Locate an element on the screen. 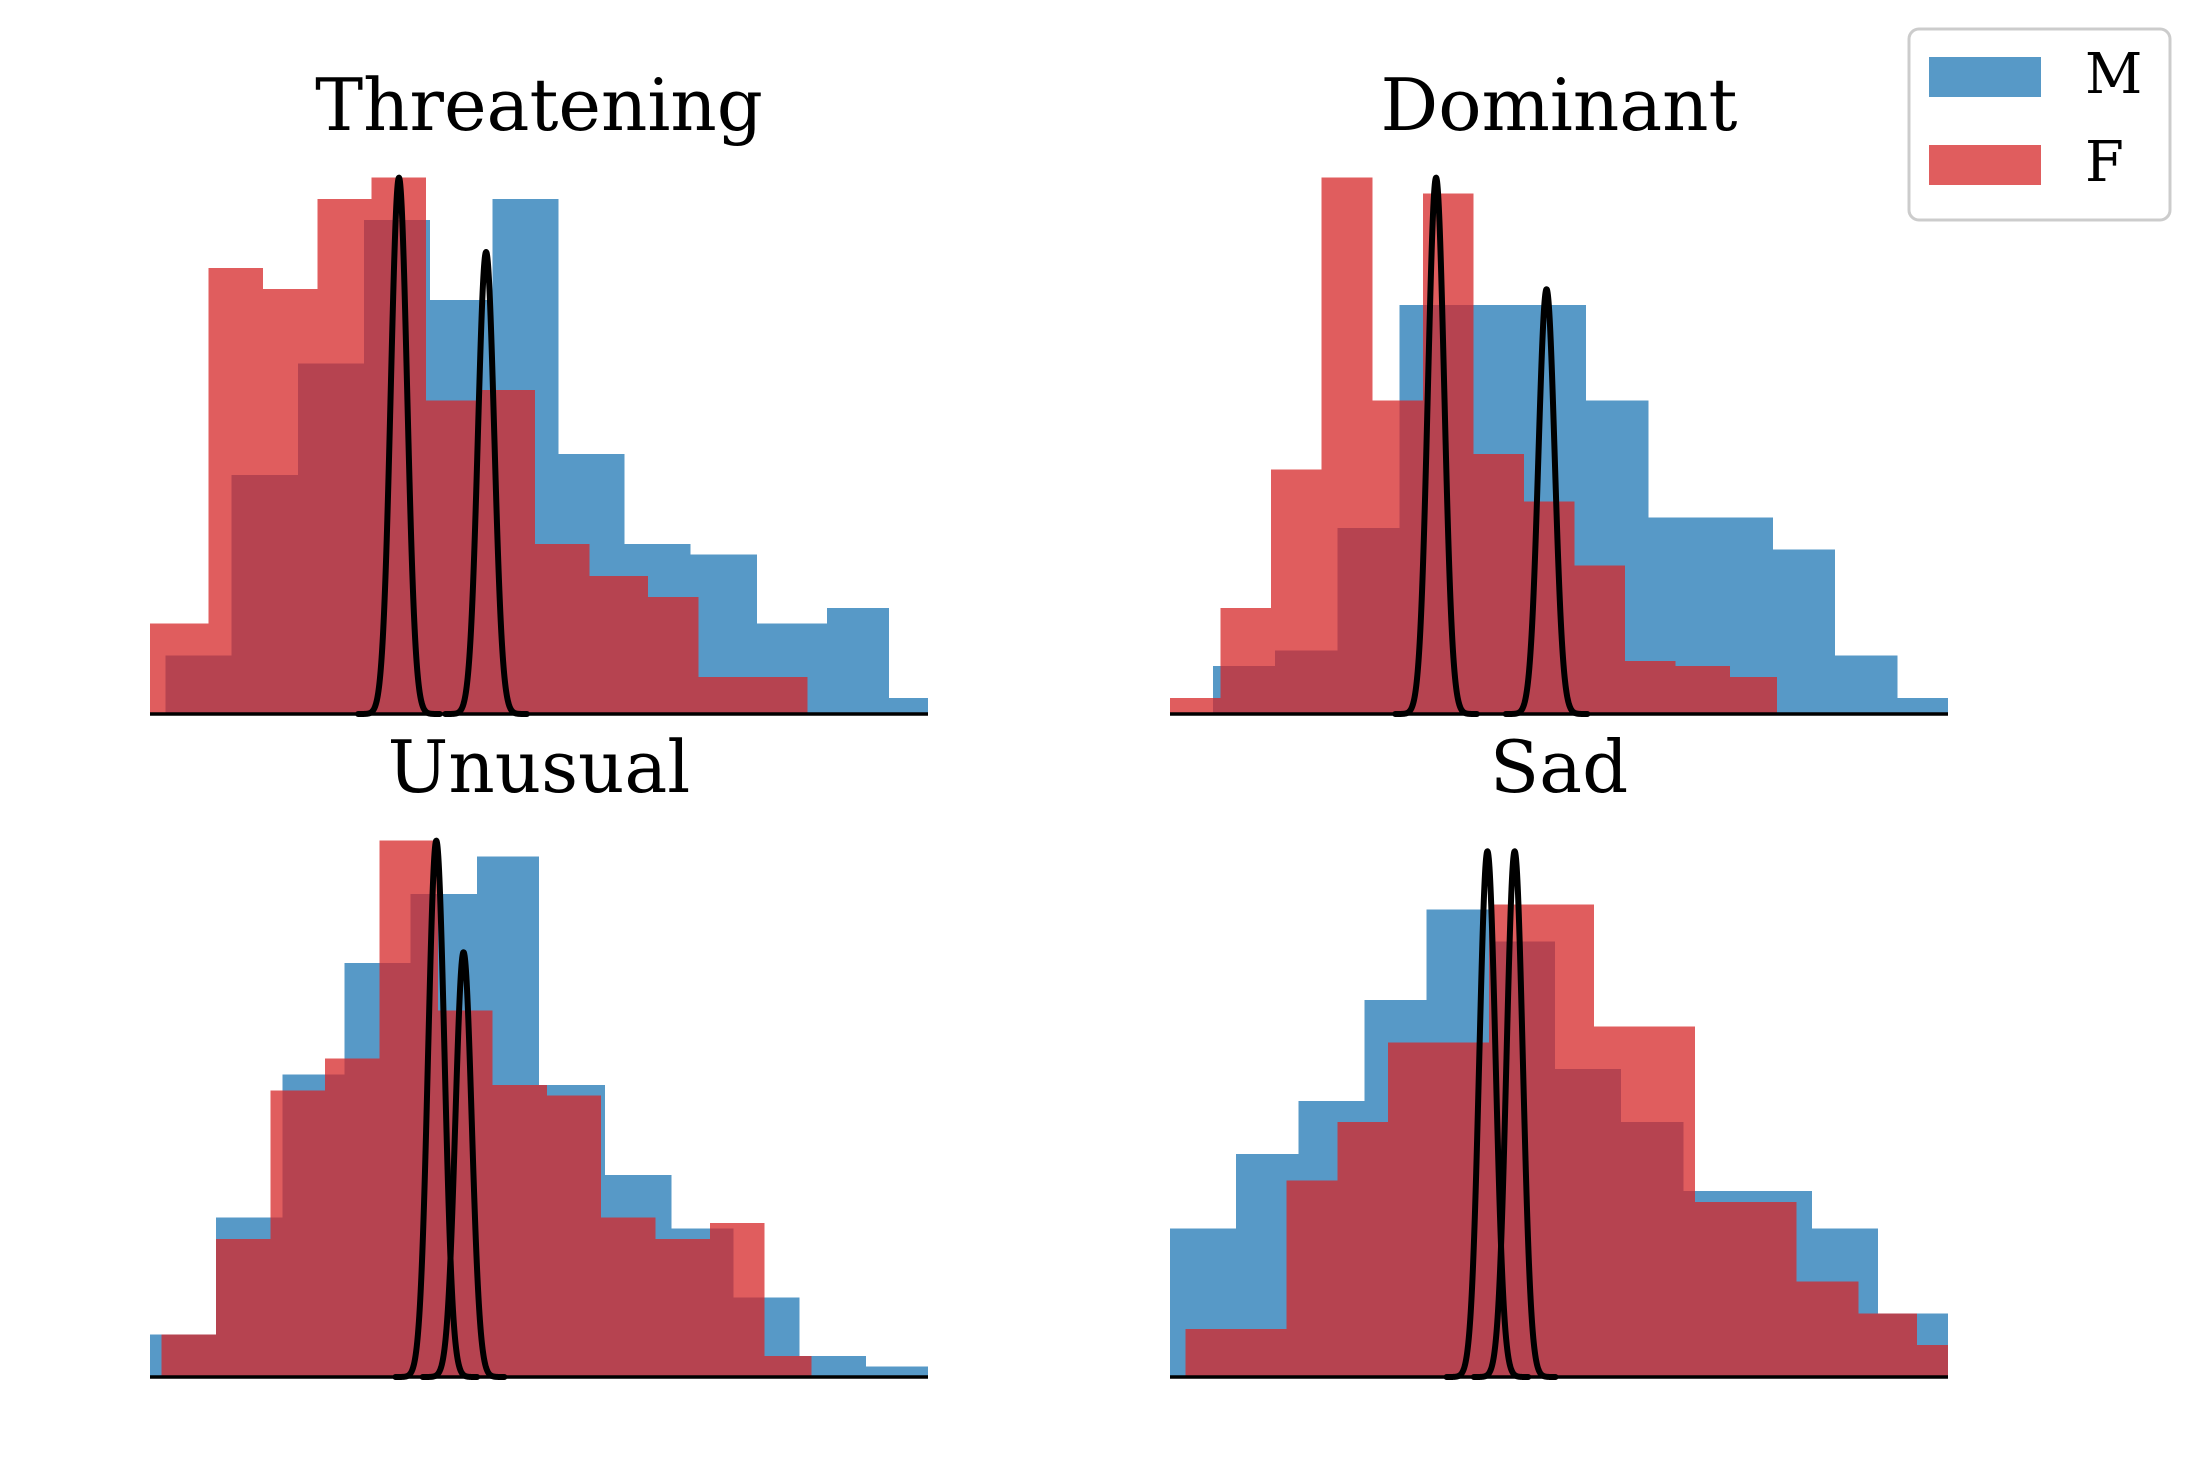  legend-label-m: M is located at coordinates (2113, 74).